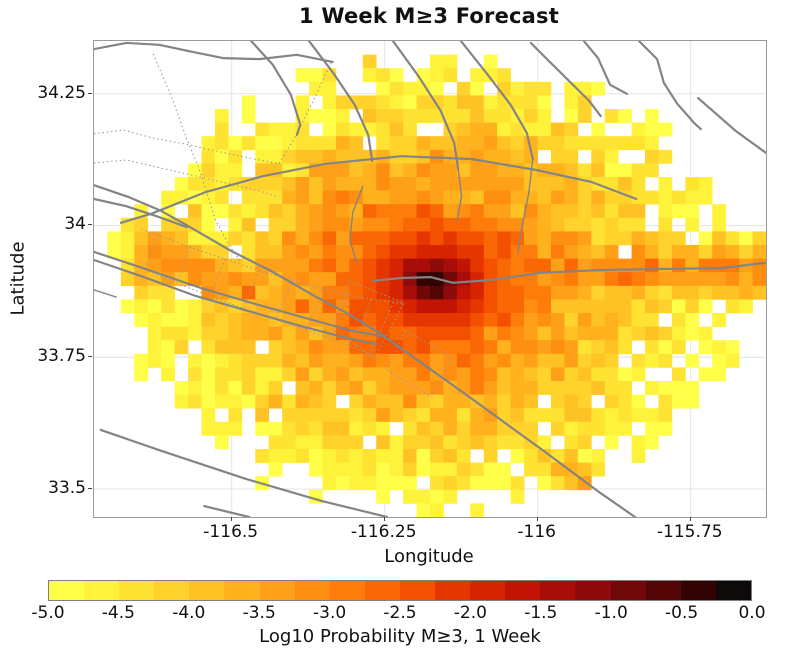 Image resolution: width=800 pixels, height=664 pixels. I want to click on colorbar-tick-label: -2.0, so click(470, 613).